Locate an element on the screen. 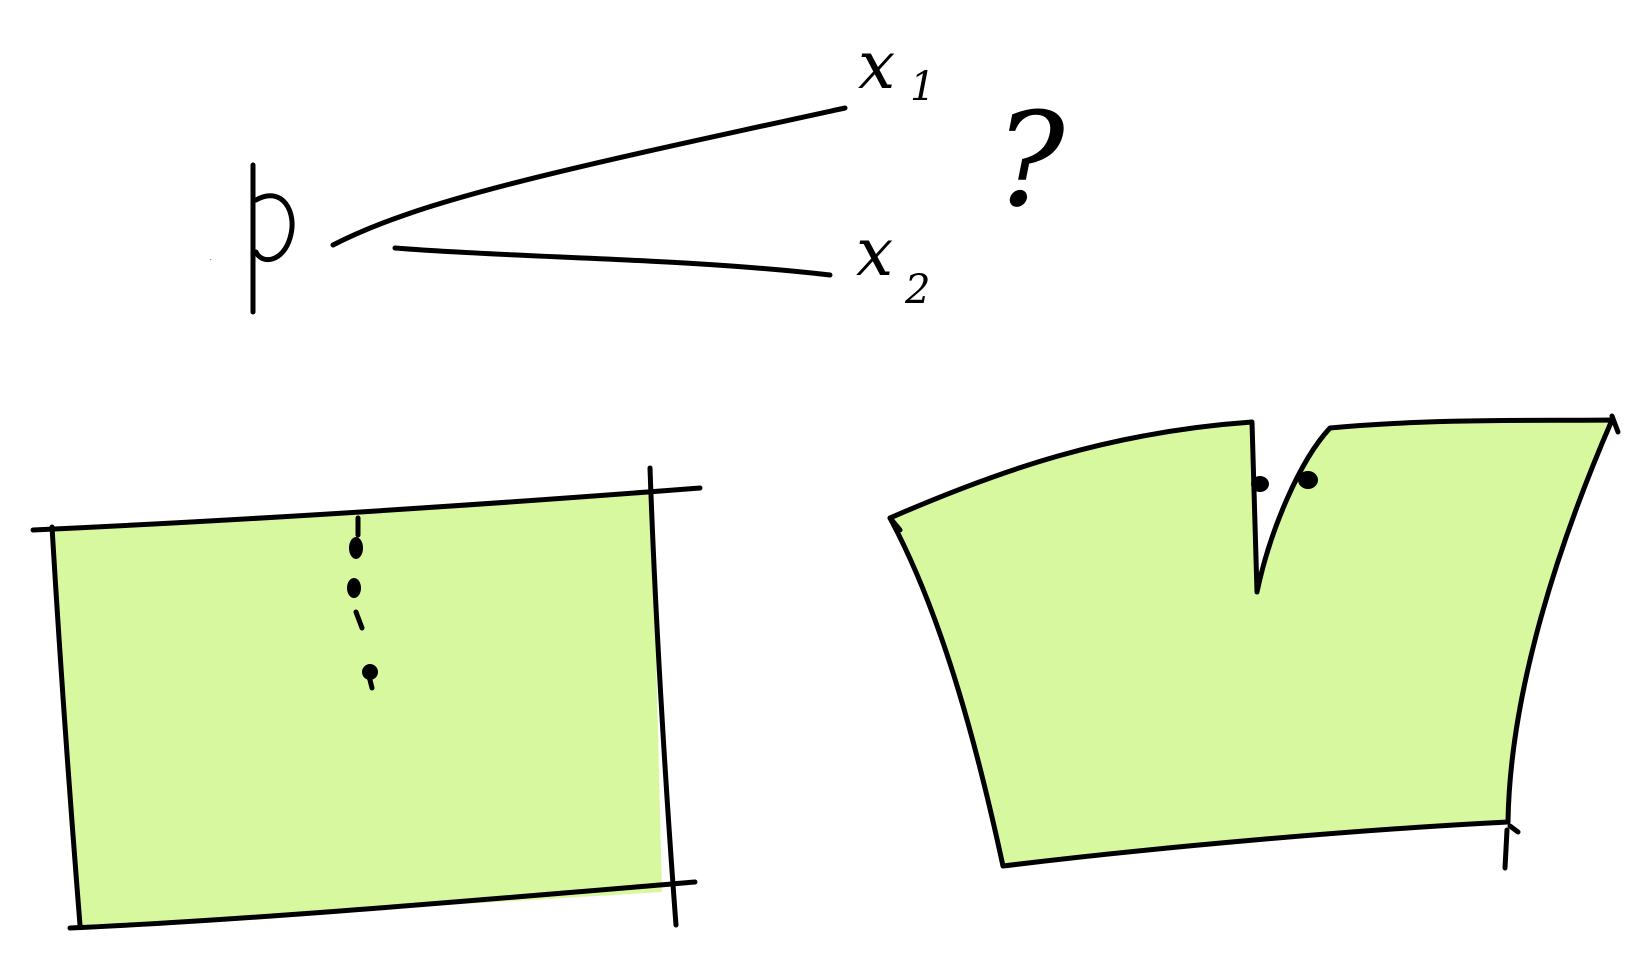  branch-x2 is located at coordinates (612, 261).